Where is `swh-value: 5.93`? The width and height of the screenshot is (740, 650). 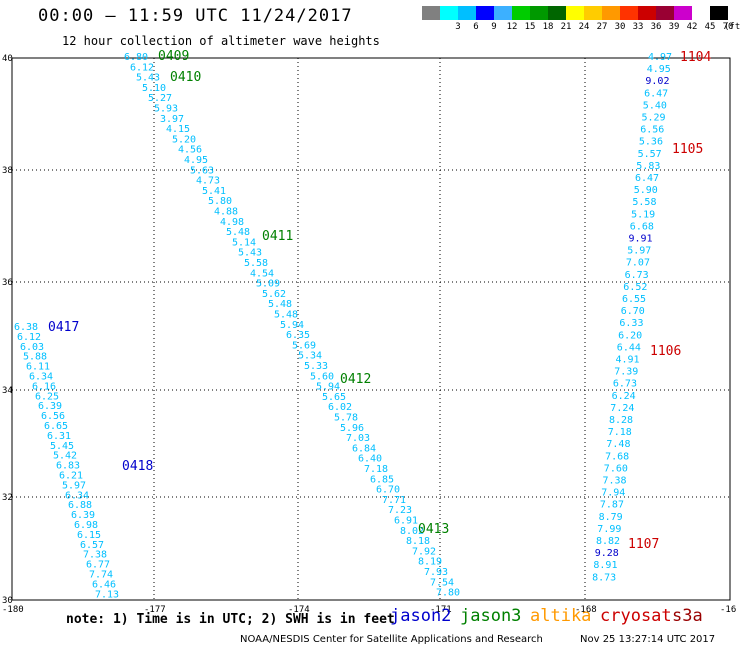 swh-value: 5.93 is located at coordinates (166, 109).